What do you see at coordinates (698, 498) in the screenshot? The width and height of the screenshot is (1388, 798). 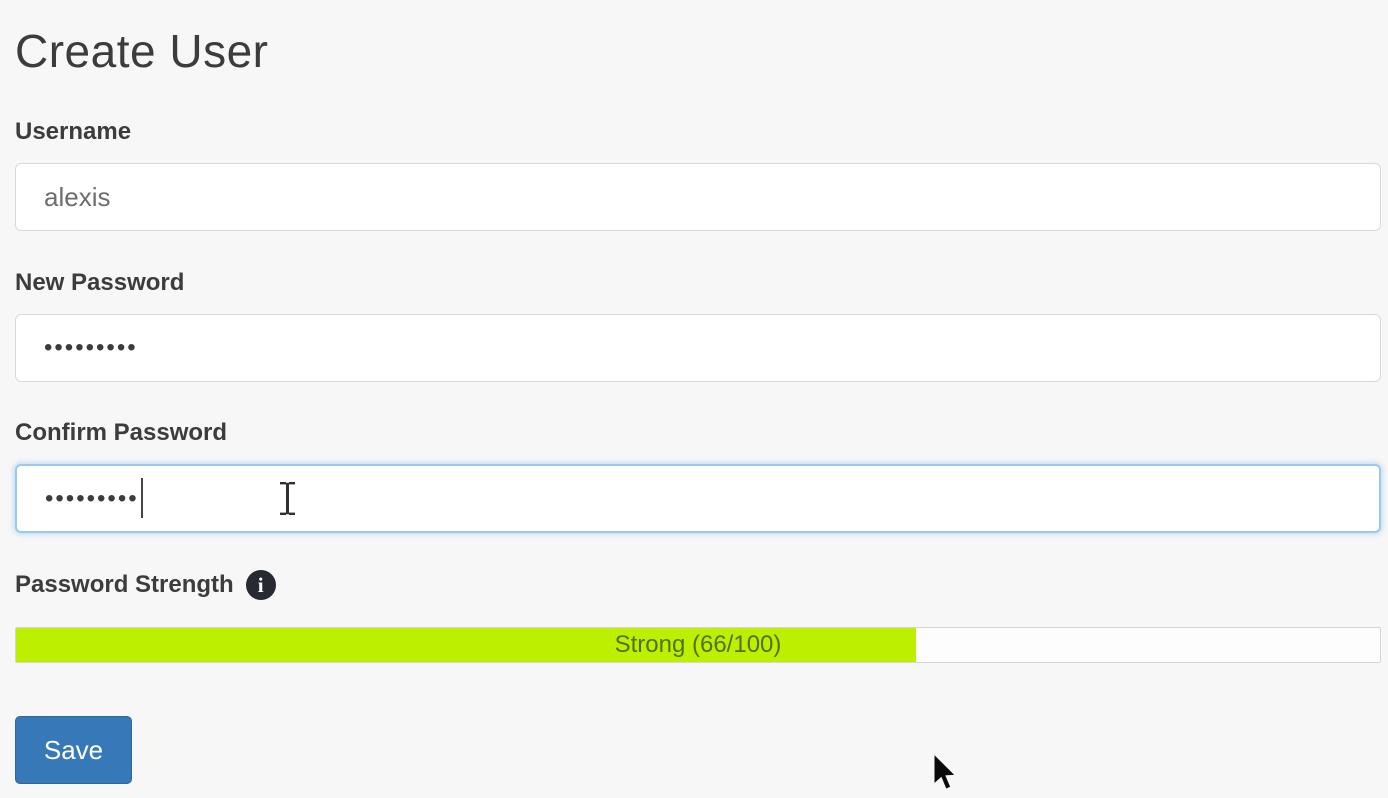 I see `confirm-password-input` at bounding box center [698, 498].